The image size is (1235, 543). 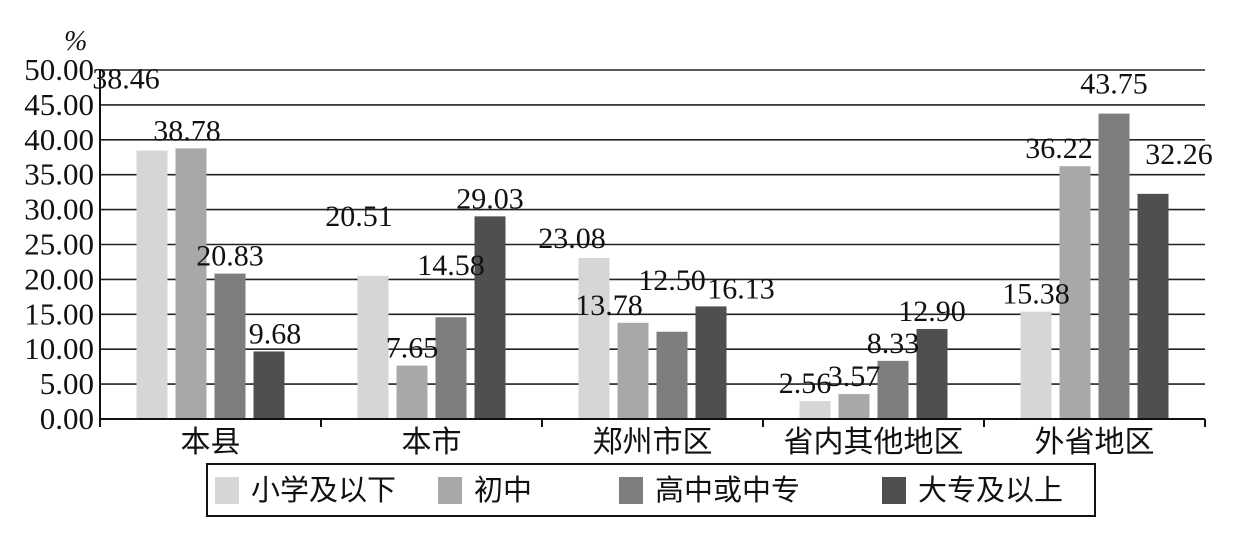 What do you see at coordinates (275, 333) in the screenshot?
I see `value-label: 9.68` at bounding box center [275, 333].